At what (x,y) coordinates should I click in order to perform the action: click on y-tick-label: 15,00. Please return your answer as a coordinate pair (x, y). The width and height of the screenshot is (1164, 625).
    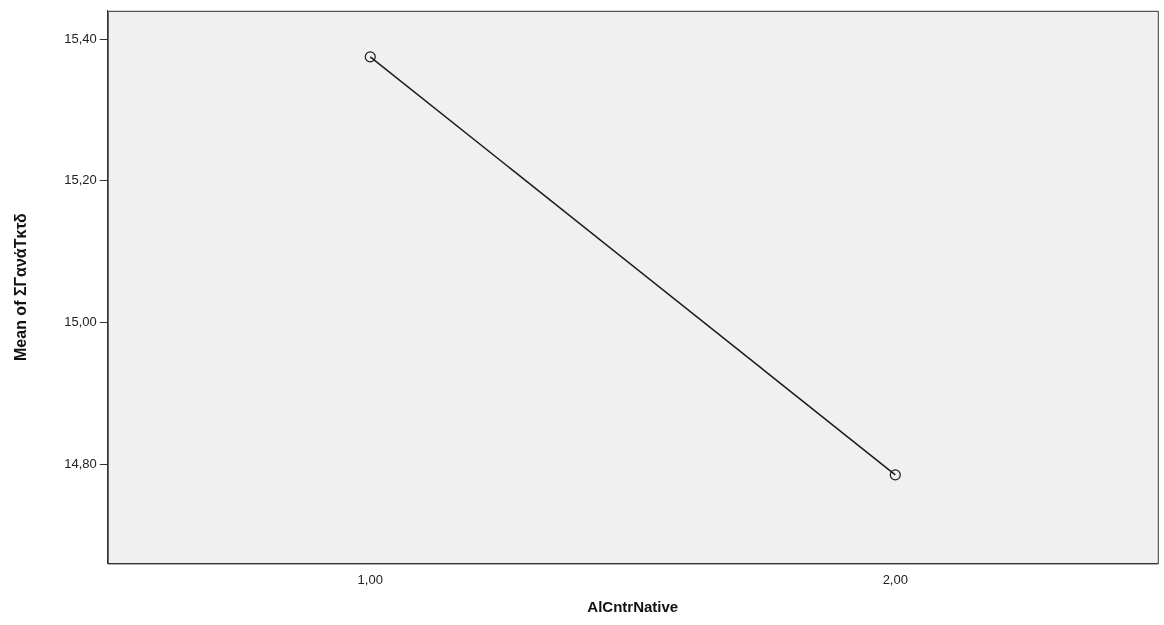
    Looking at the image, I should click on (80, 322).